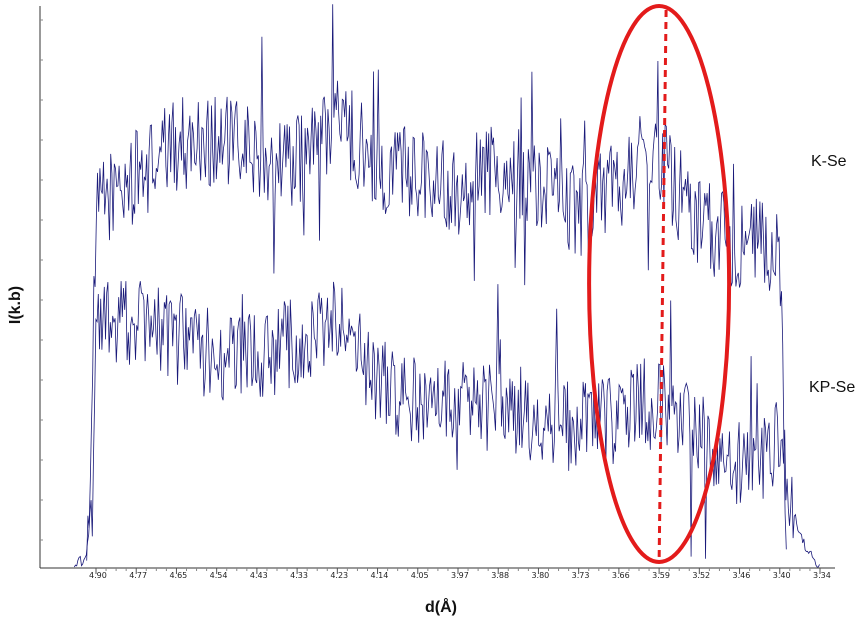 The image size is (863, 623). I want to click on dashed-marker-line, so click(662, 286).